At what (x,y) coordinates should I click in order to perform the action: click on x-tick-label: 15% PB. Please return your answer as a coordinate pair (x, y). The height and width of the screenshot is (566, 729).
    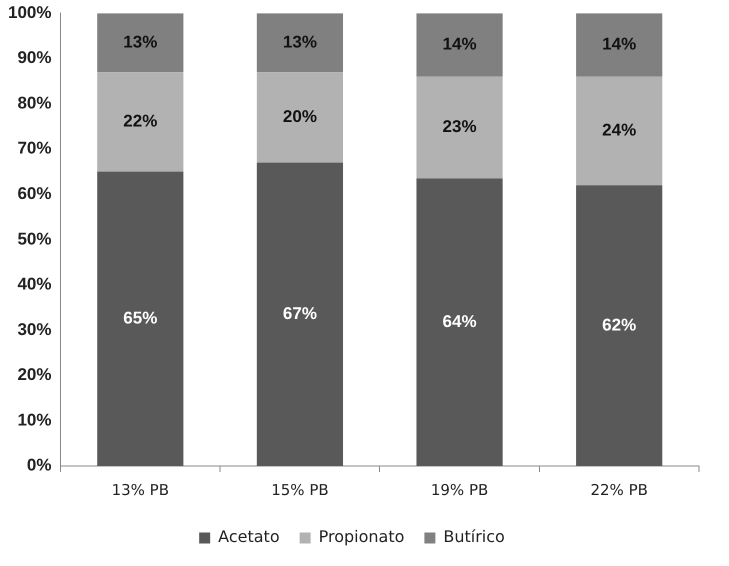
    Looking at the image, I should click on (300, 489).